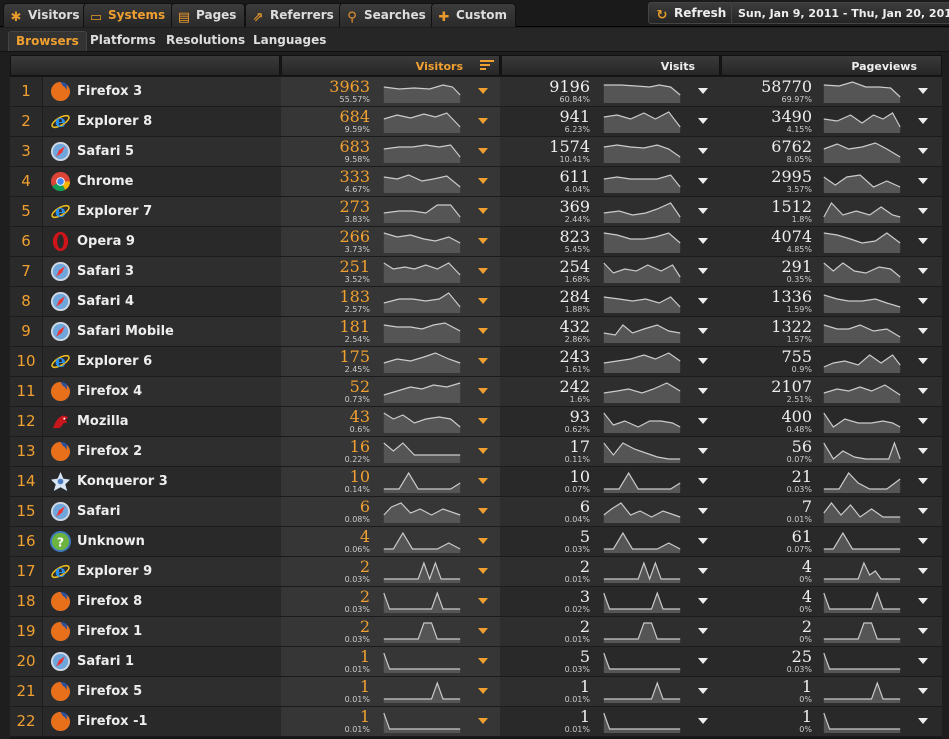  I want to click on table-row: 16? Unknown 4 0.06% 5 0.03% 61 0.07%, so click(476, 542).